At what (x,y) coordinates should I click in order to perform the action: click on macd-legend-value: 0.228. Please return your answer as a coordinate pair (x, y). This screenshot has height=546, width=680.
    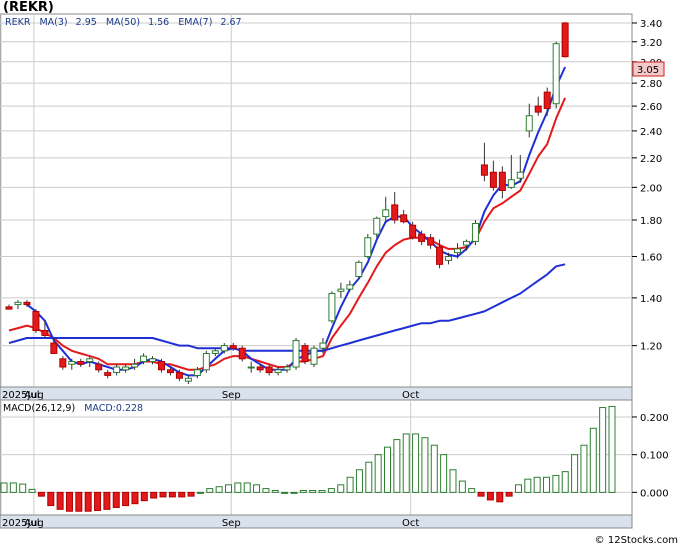
    Looking at the image, I should click on (129, 408).